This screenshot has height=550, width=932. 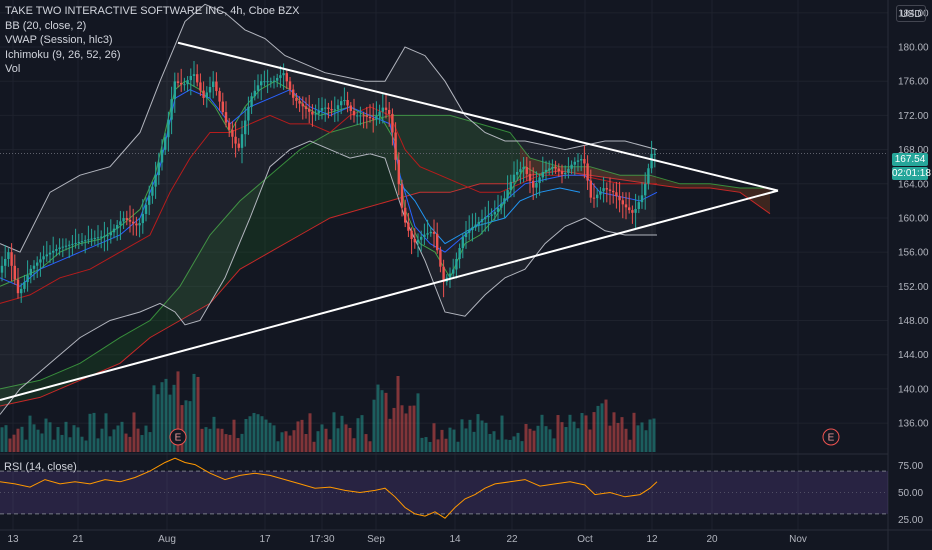 I want to click on time-tick-label: 14, so click(x=455, y=539).